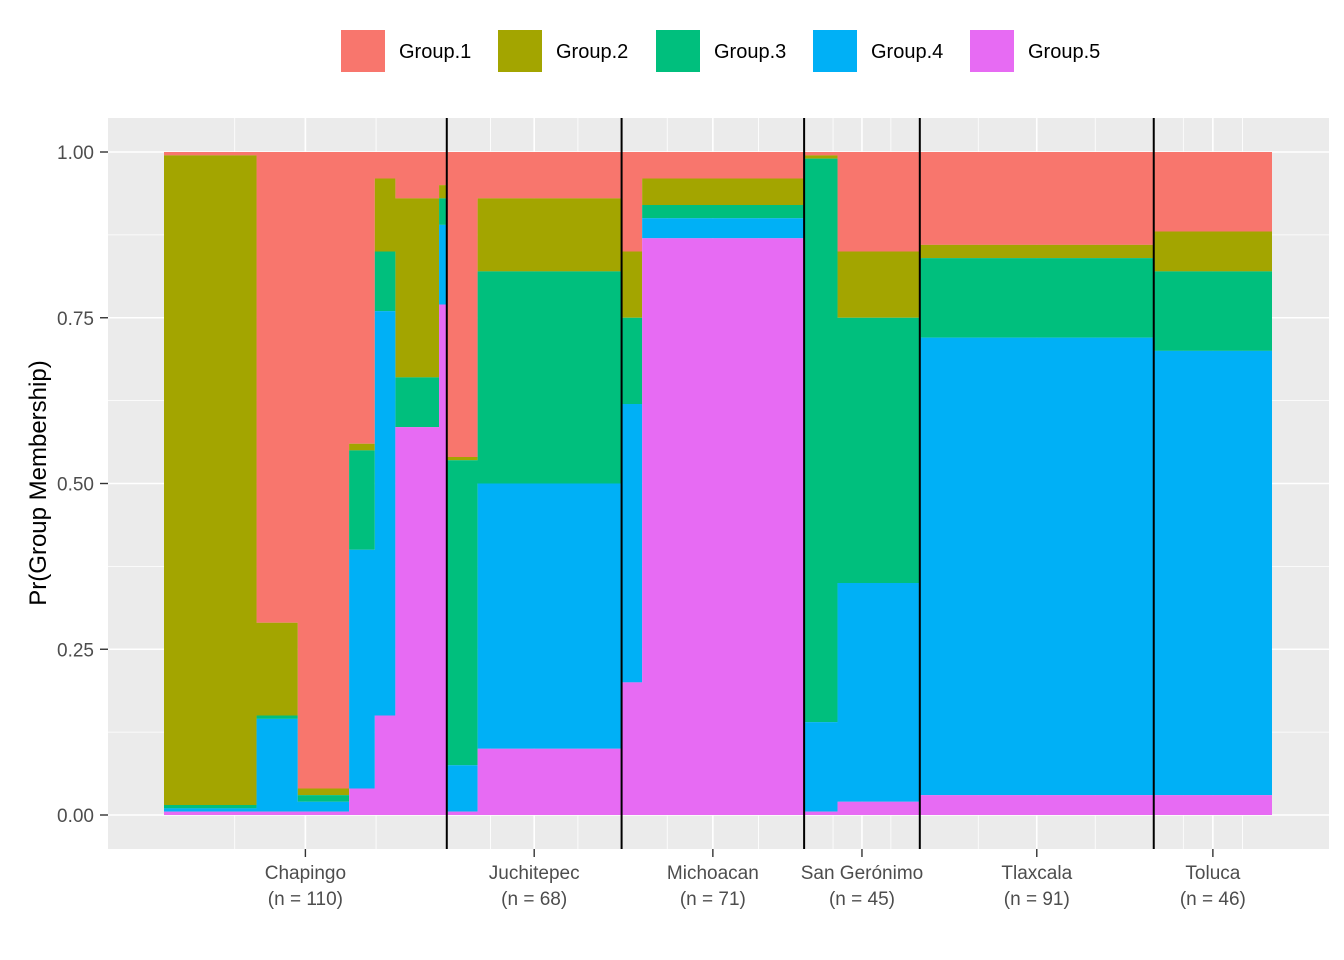 This screenshot has width=1344, height=960. What do you see at coordinates (1213, 899) in the screenshot?
I see `x-tick-label-n: (n = 46)` at bounding box center [1213, 899].